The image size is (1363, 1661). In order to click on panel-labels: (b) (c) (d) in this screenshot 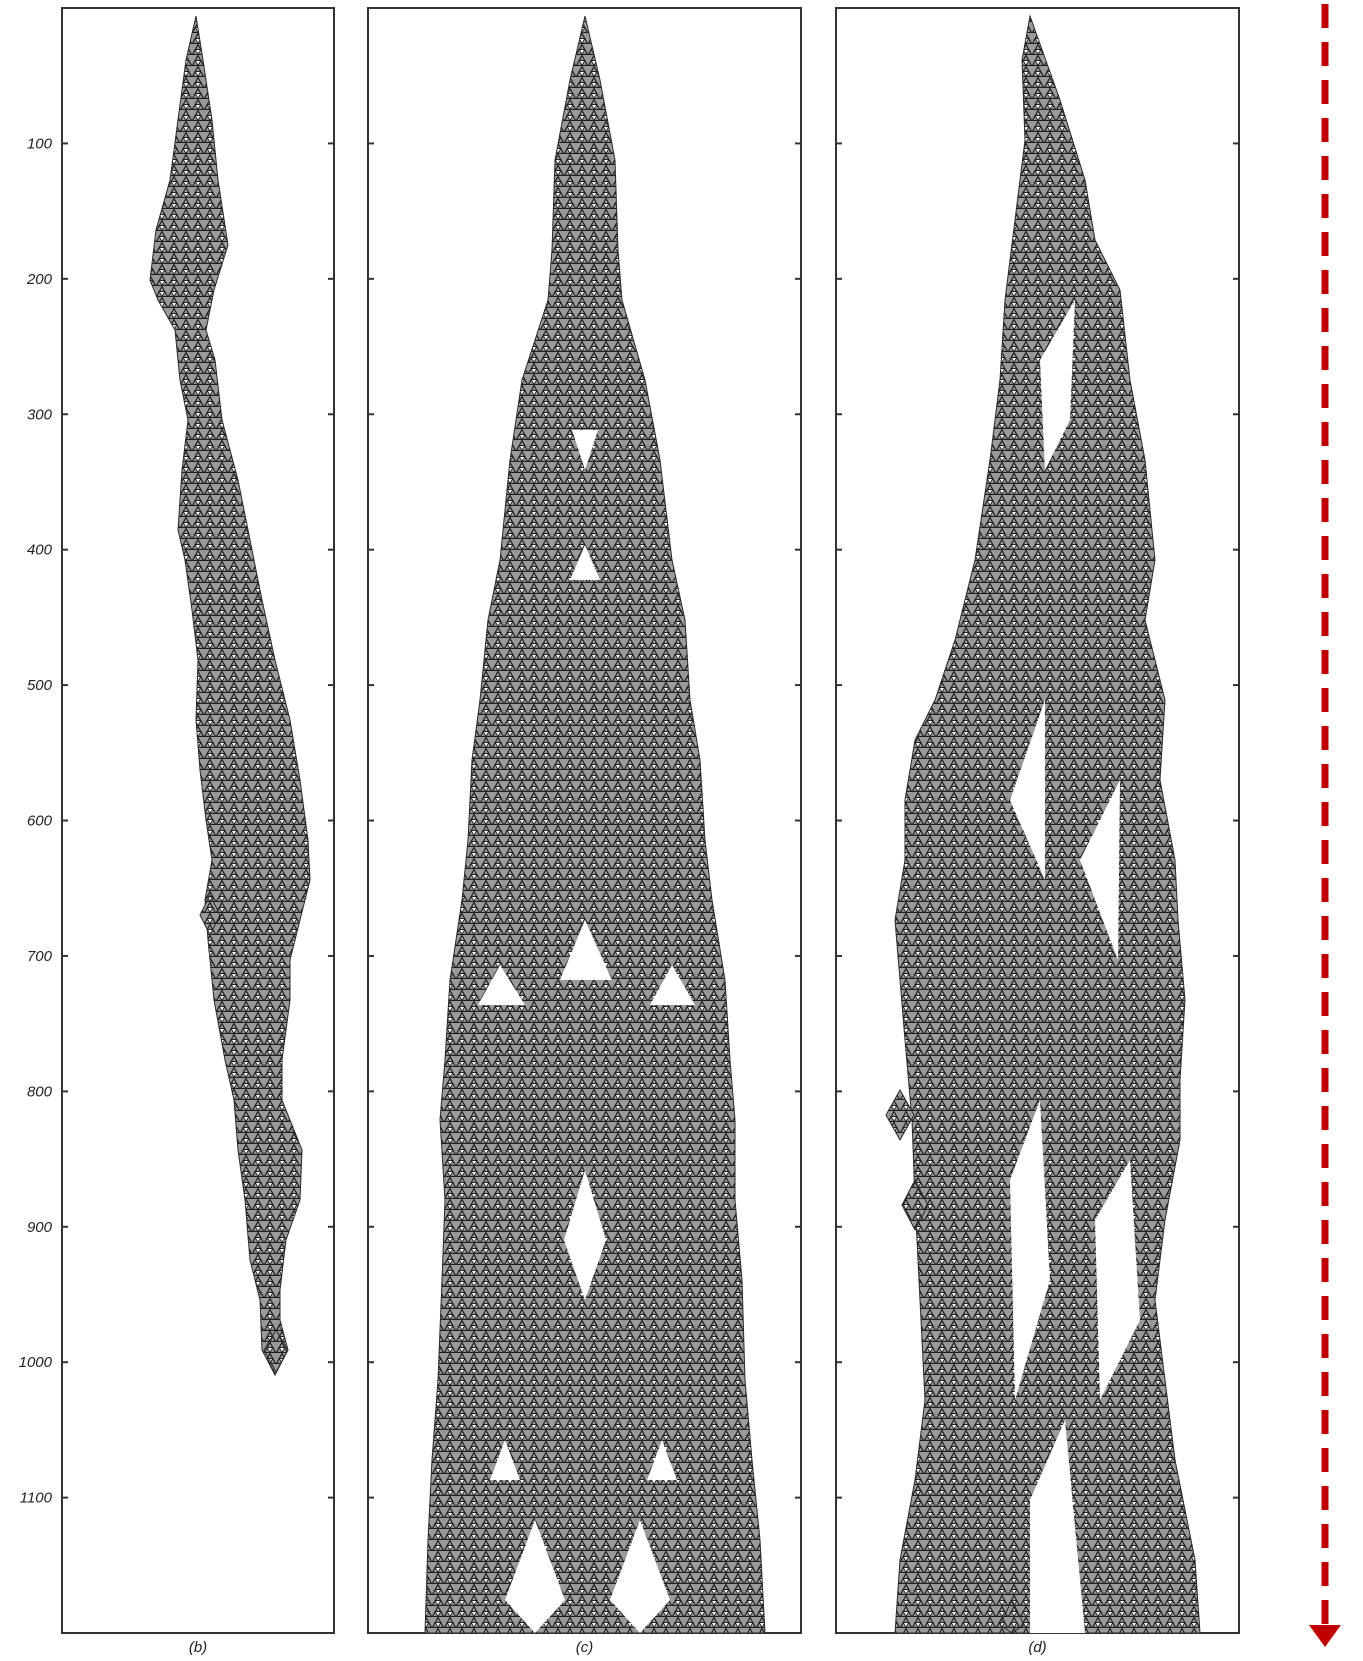, I will do `click(618, 1647)`.